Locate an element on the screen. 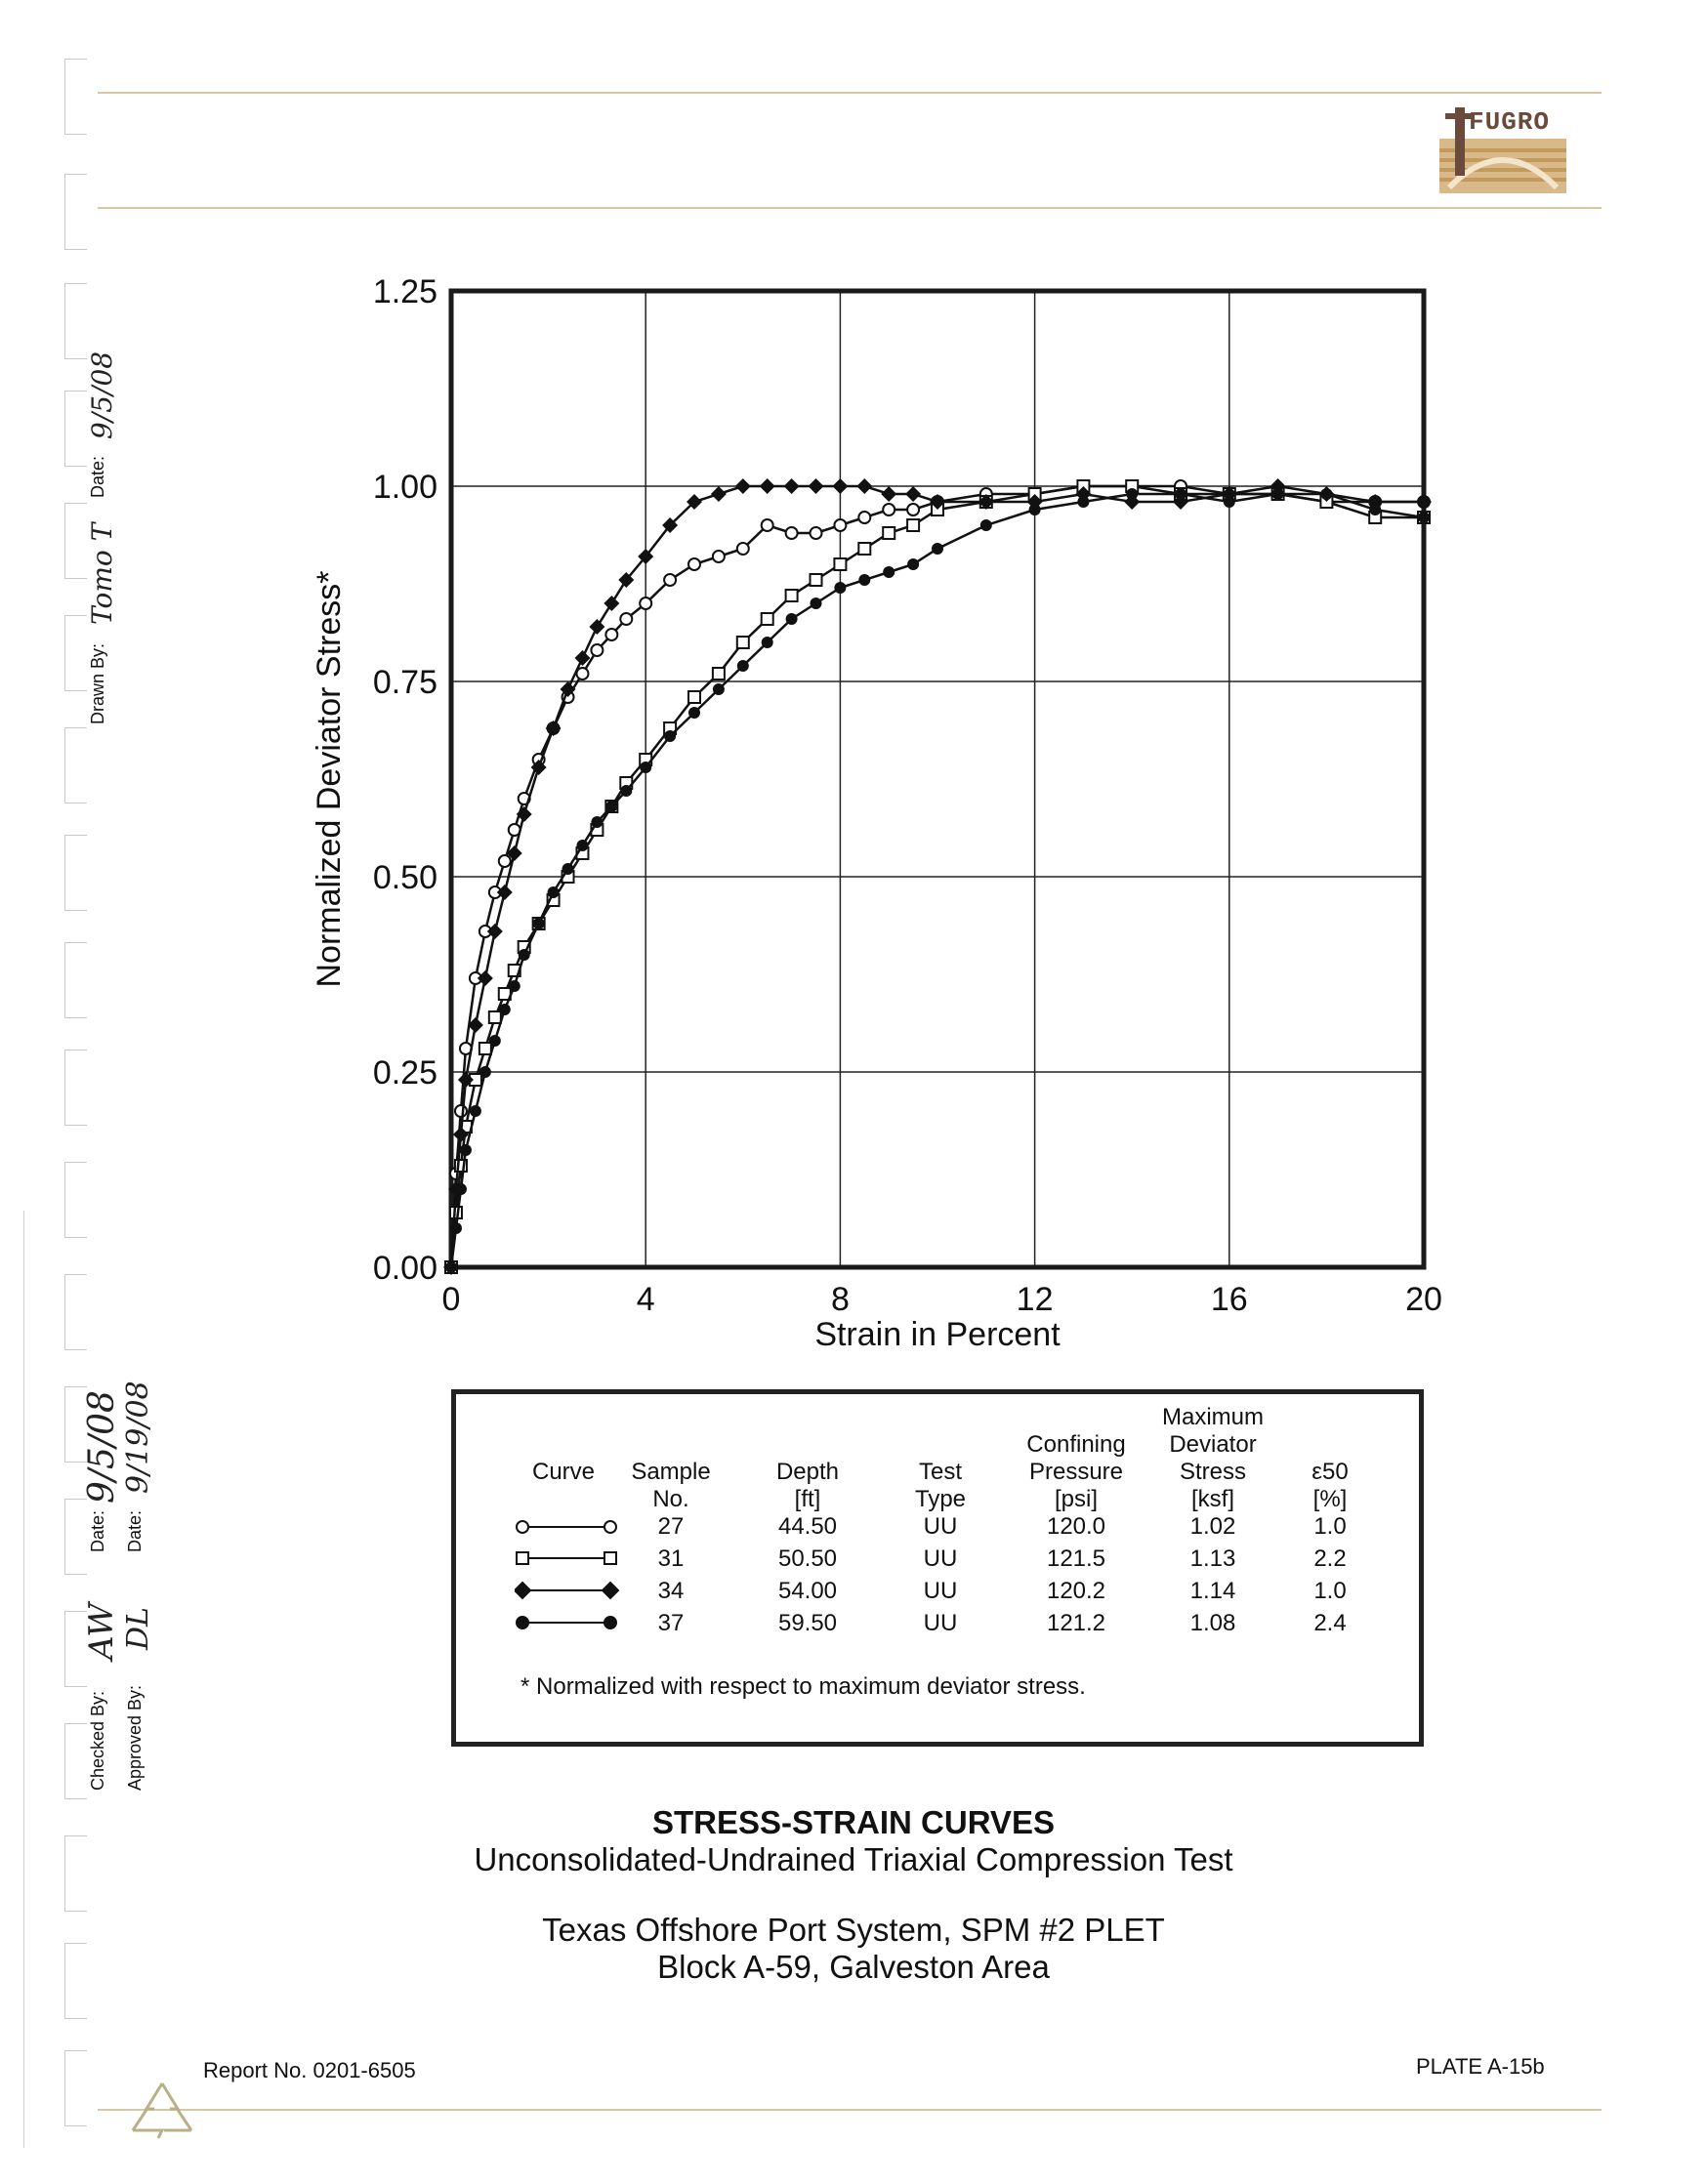 Image resolution: width=1707 pixels, height=2184 pixels. checked-by-initials: AW is located at coordinates (101, 1631).